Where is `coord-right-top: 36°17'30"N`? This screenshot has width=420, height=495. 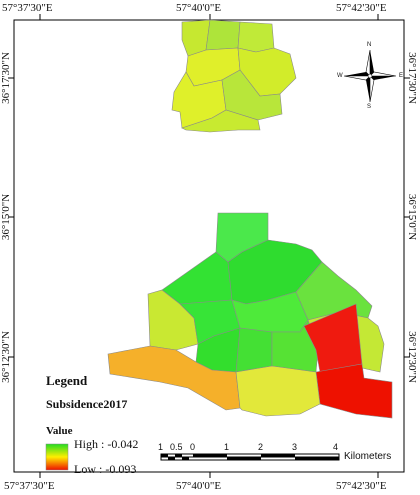
coord-right-top: 36°17'30"N is located at coordinates (412, 78).